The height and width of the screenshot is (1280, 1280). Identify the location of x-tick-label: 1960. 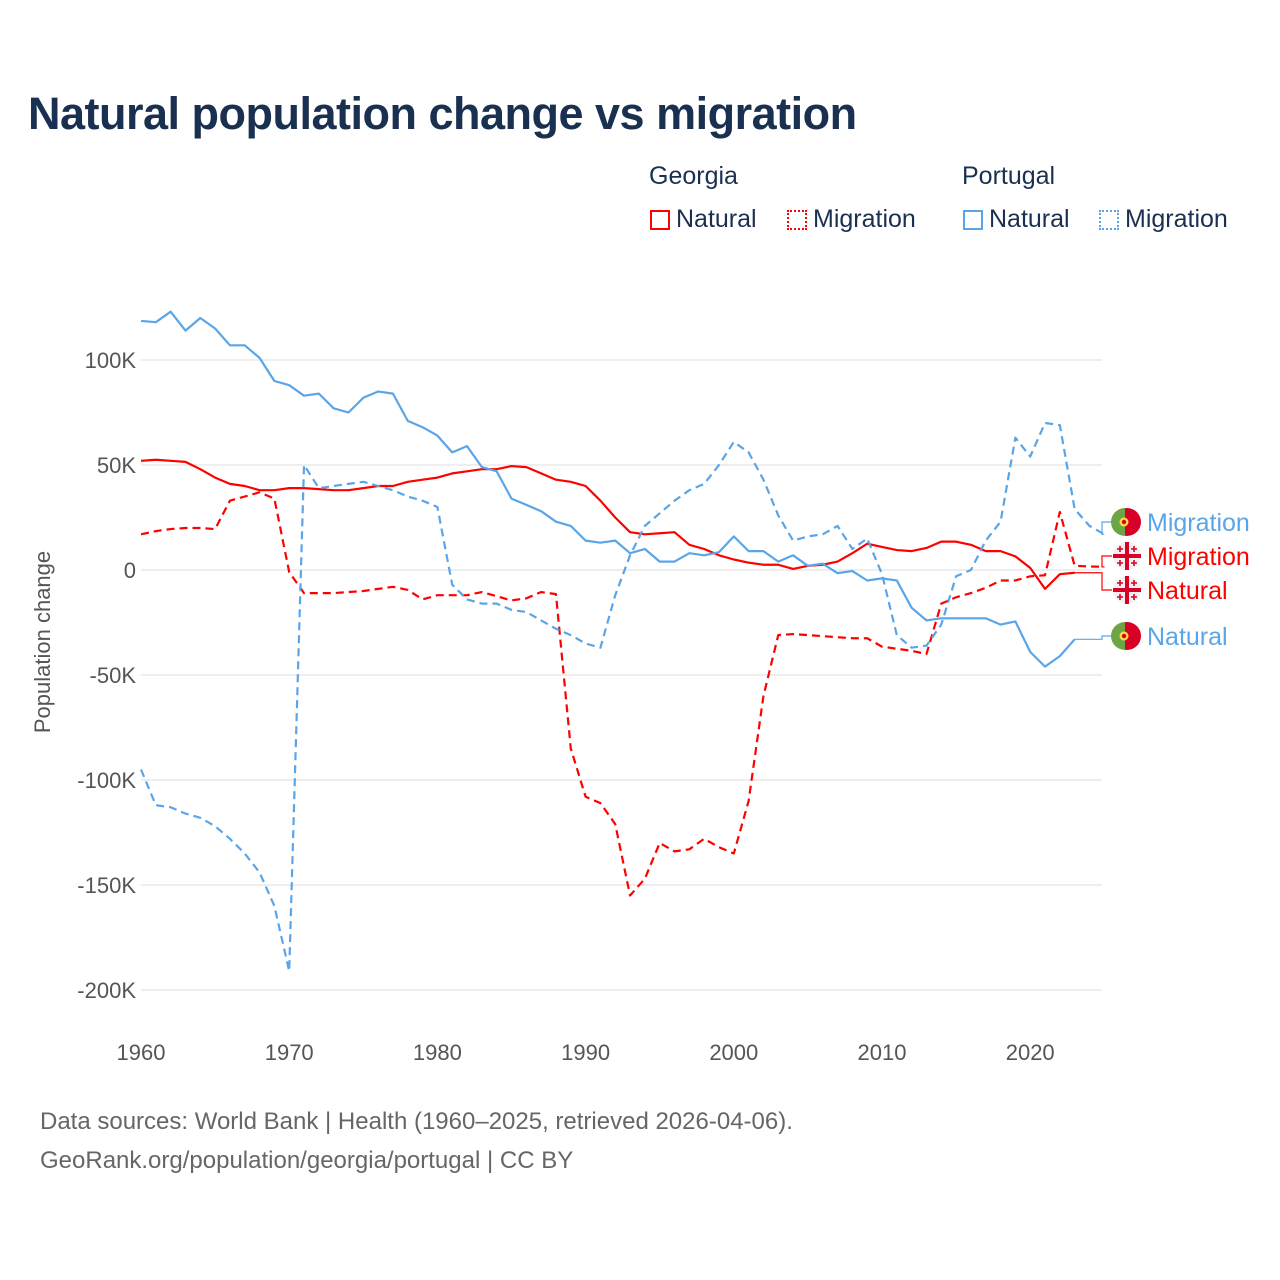
(141, 1052).